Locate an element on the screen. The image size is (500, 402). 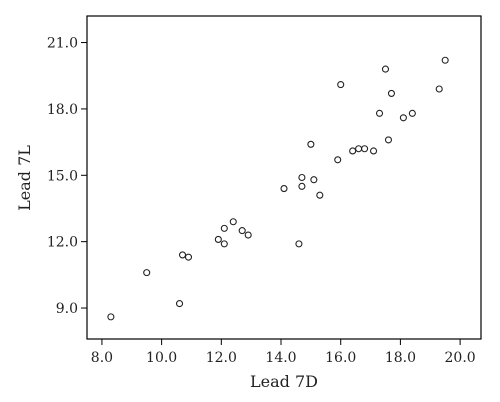
x-tick-label: 8.0 is located at coordinates (102, 358).